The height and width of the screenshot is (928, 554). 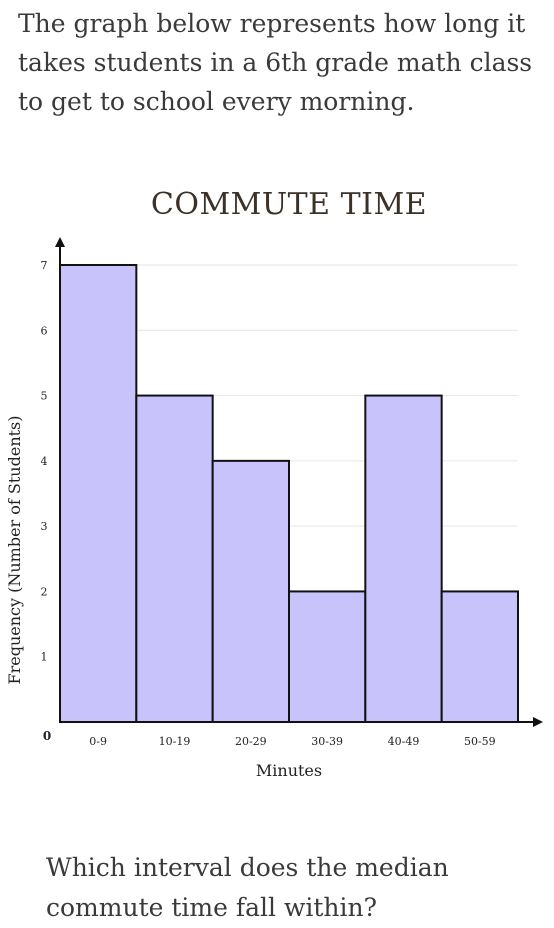 I want to click on y-tick-label: 5, so click(x=44, y=396).